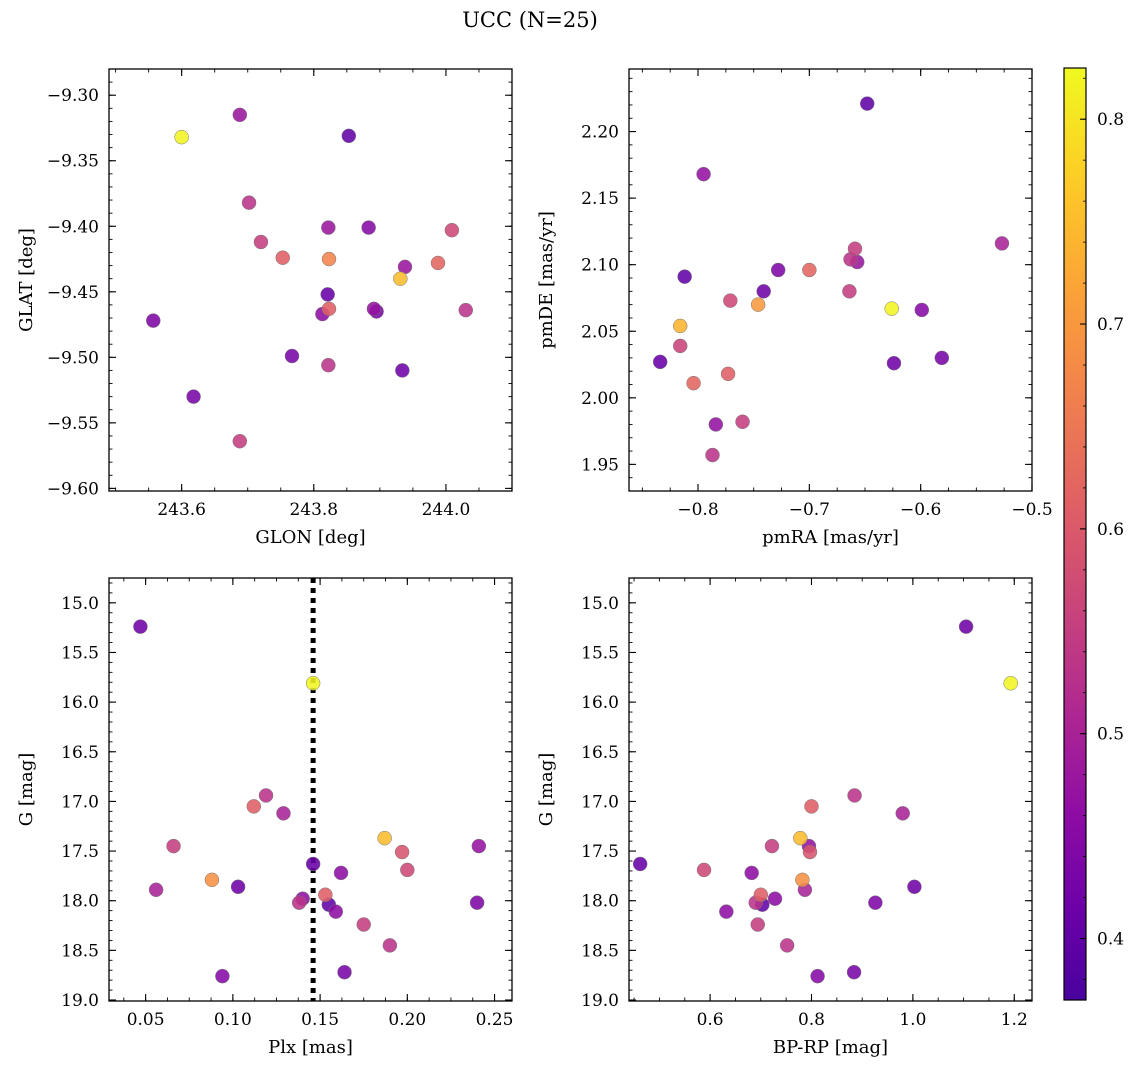  I want to click on y-tick-label: −9.50, so click(73, 358).